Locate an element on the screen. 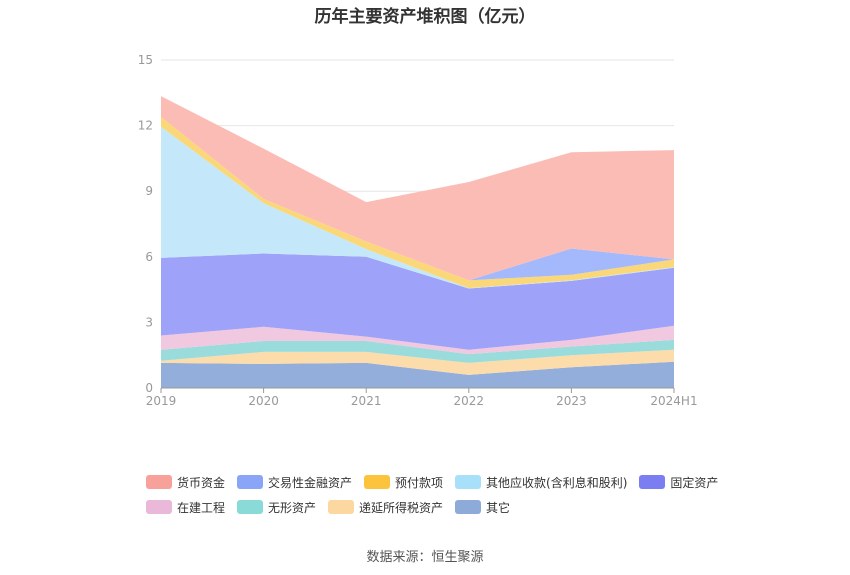  legend-label: 其它 is located at coordinates (498, 507).